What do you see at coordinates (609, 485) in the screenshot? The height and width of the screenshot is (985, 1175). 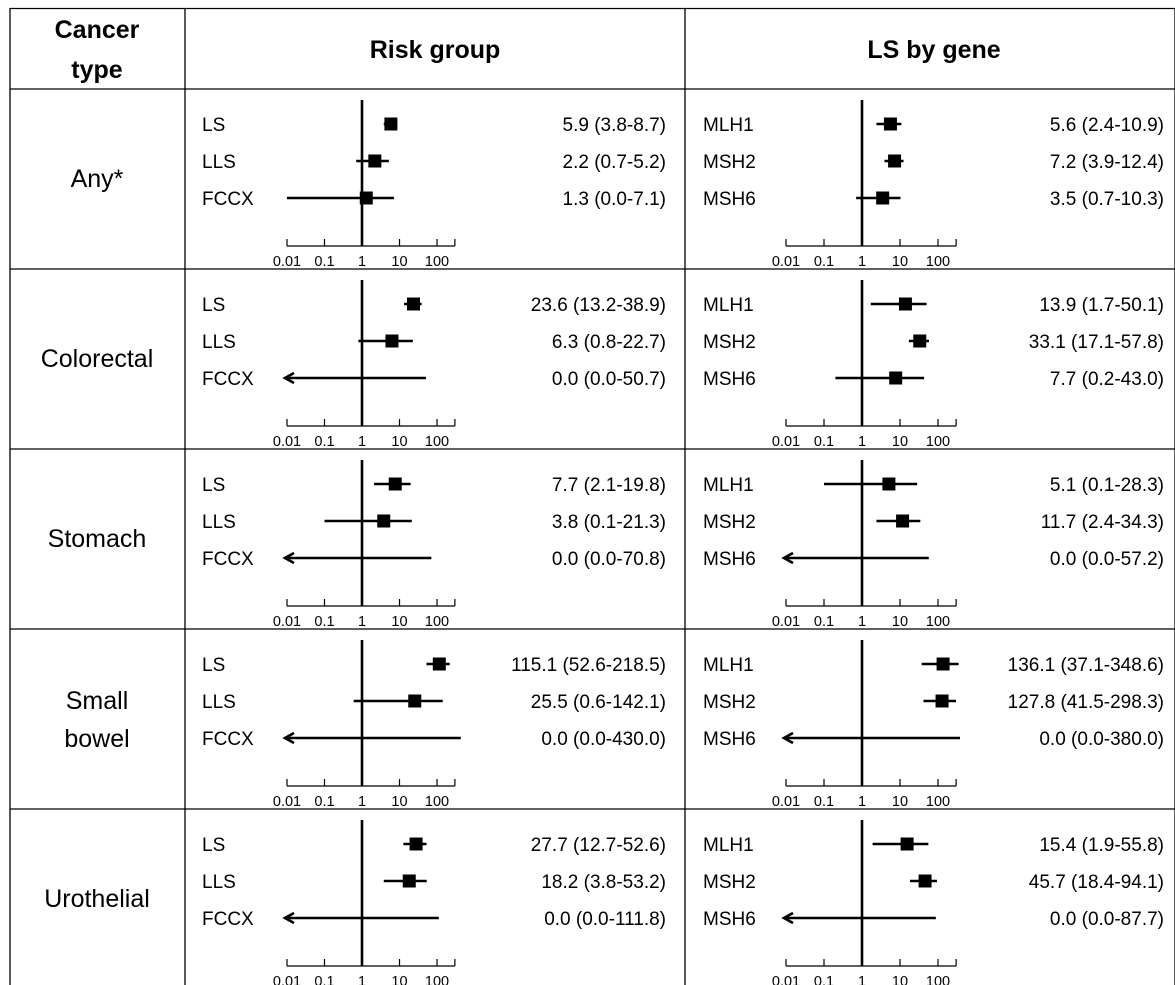 I see `estimate-ci-text: 7.7 (2.1-19.8)` at bounding box center [609, 485].